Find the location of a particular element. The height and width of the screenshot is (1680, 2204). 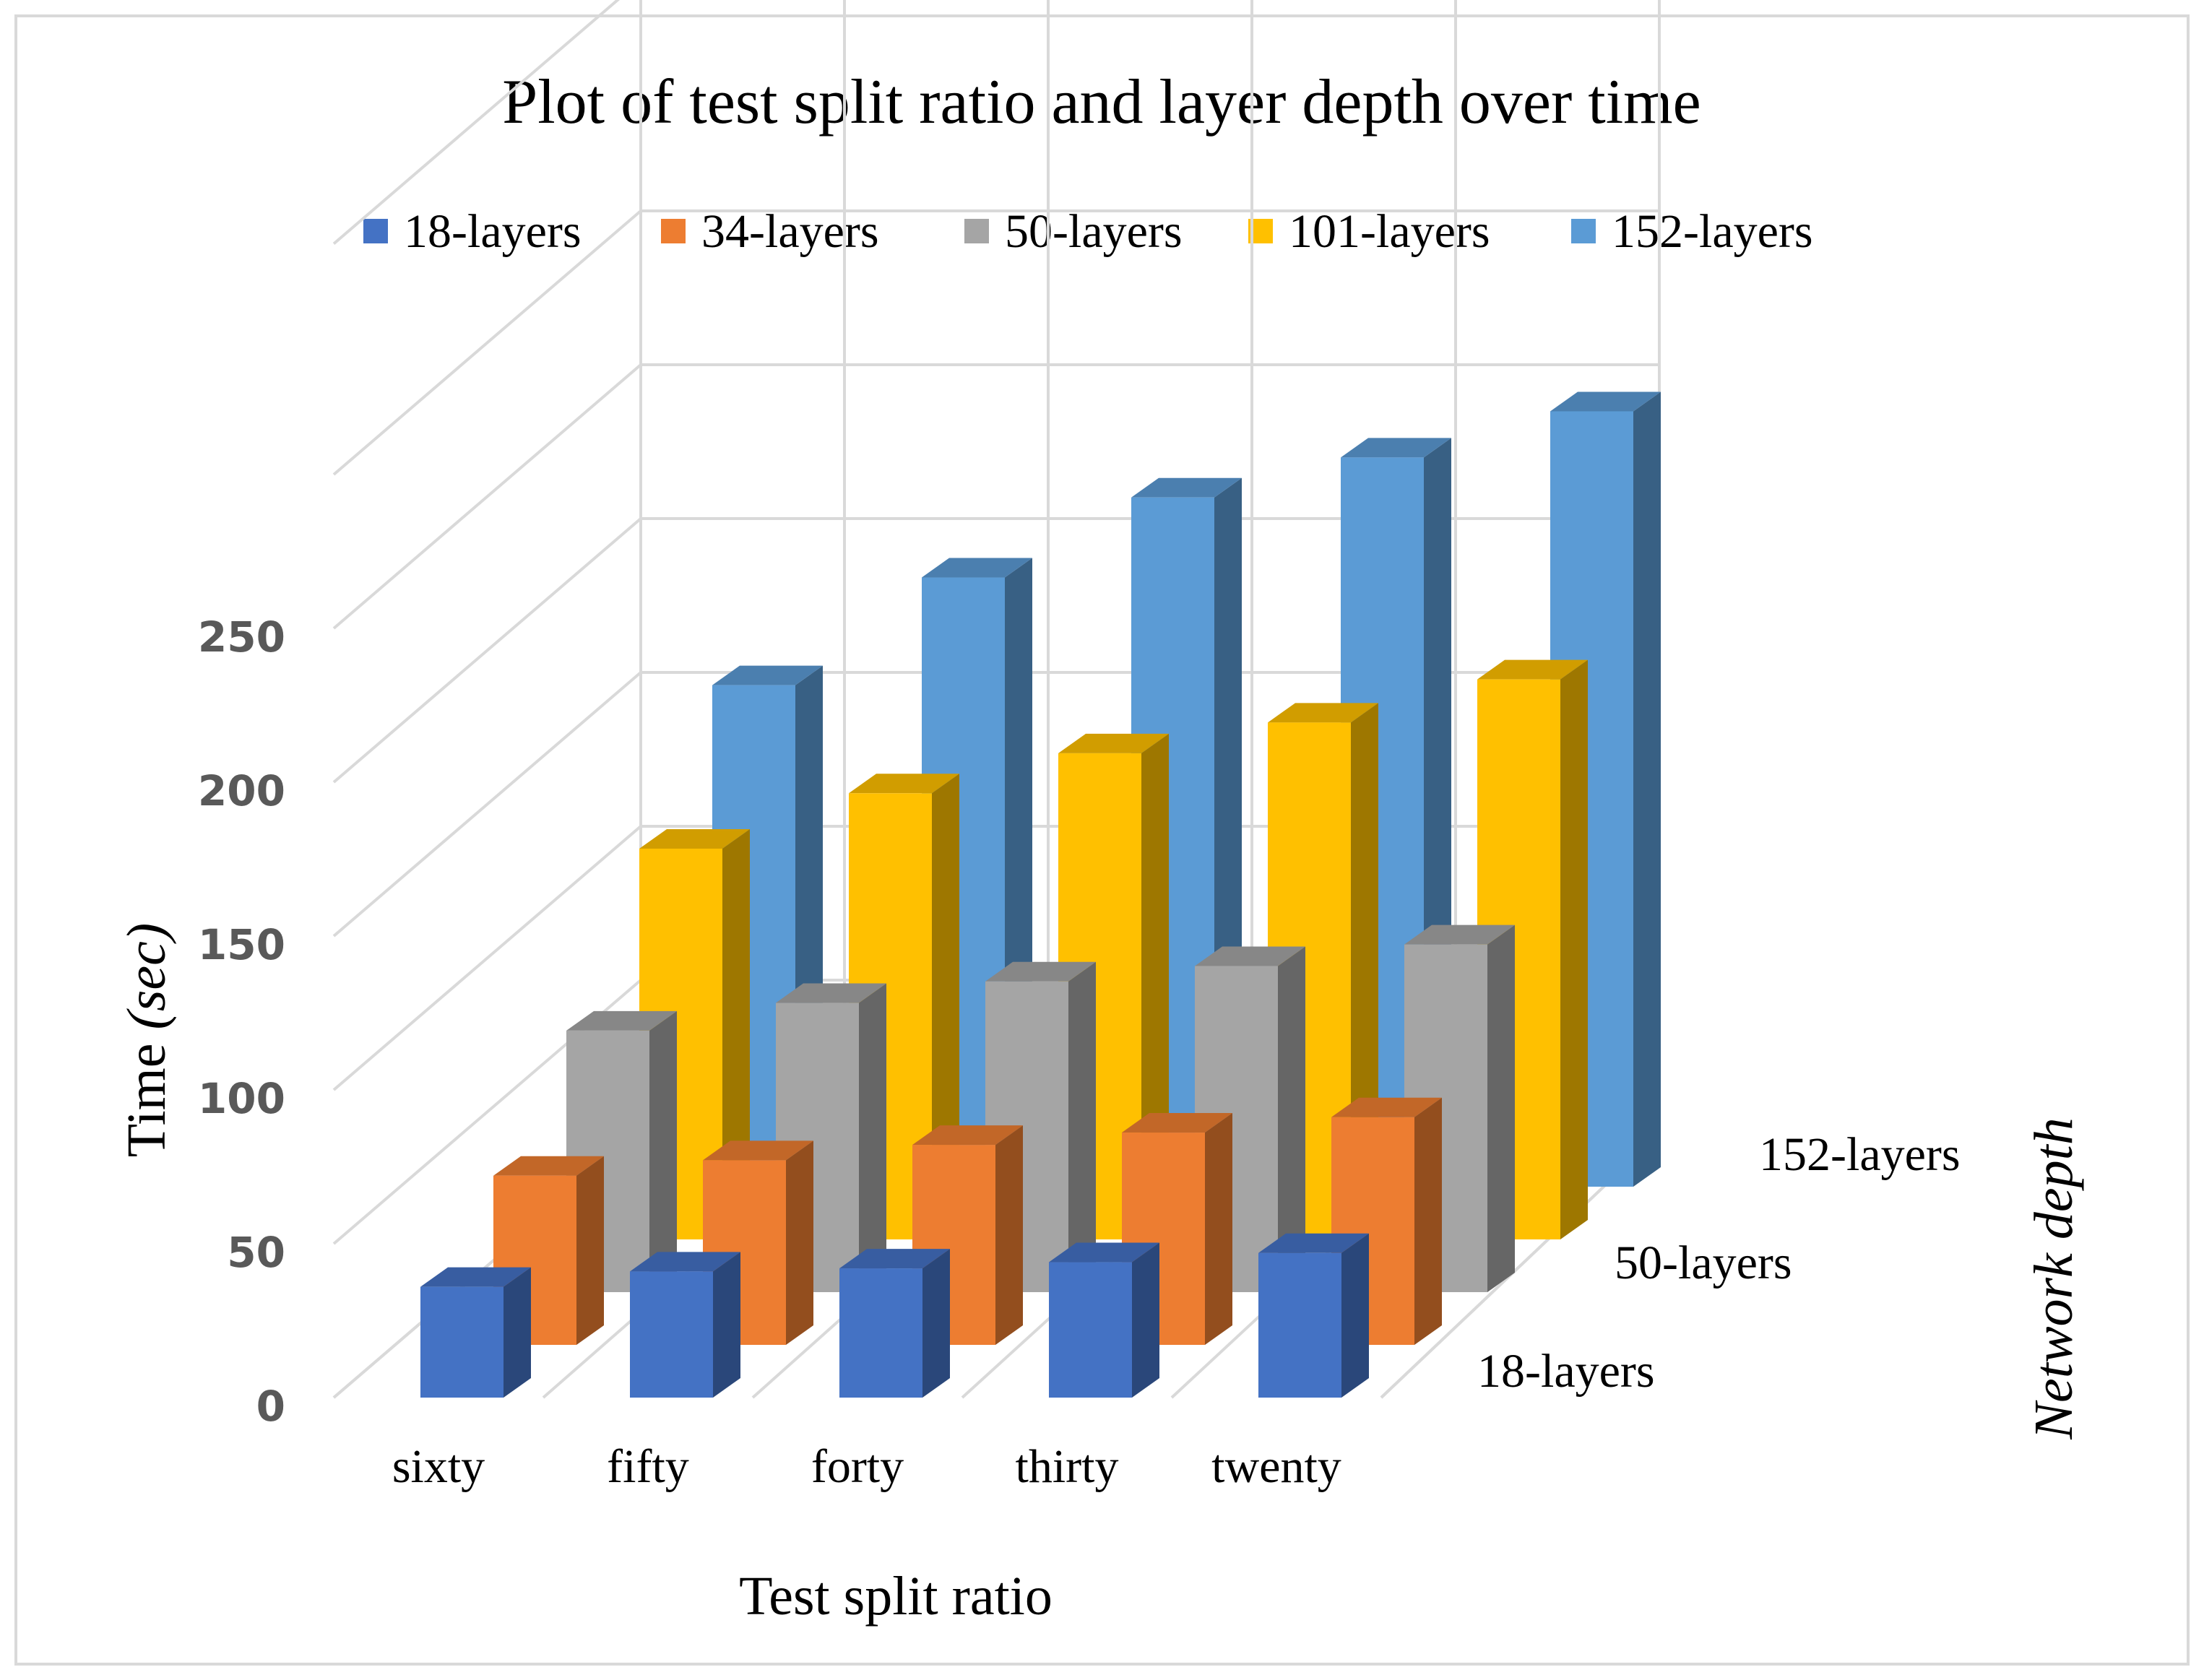

series-18-layers is located at coordinates (894, 1315).